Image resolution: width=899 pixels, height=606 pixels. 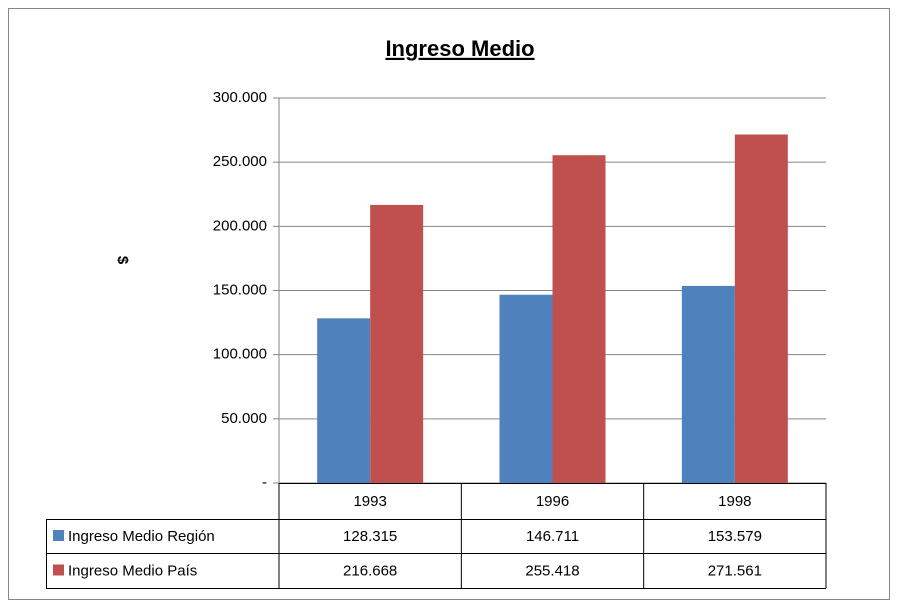 What do you see at coordinates (735, 570) in the screenshot?
I see `data-table-value: 271.561` at bounding box center [735, 570].